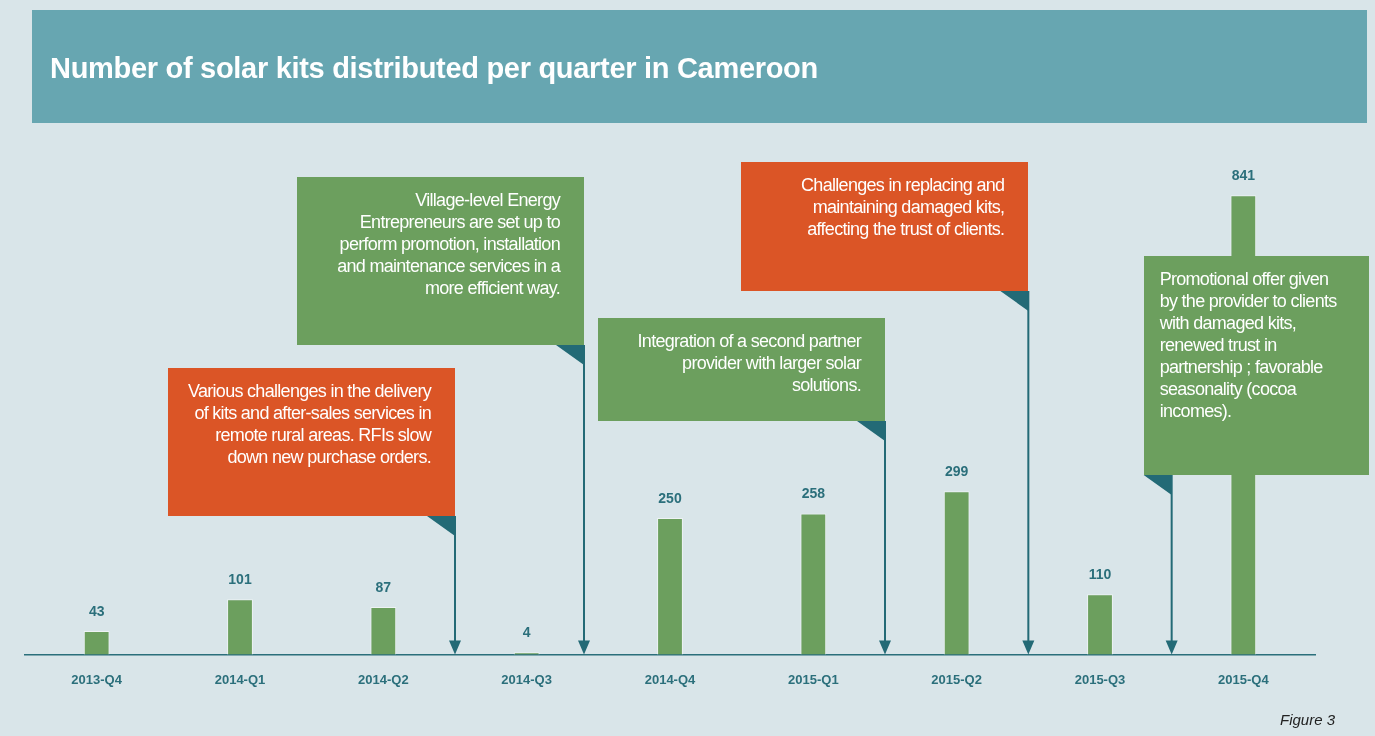  What do you see at coordinates (1256, 365) in the screenshot?
I see `callout-box: Promotional offer given by the provider to clients with damaged kits, renewed trust in partnership ; favorable seasonality (cocoa incomes).` at bounding box center [1256, 365].